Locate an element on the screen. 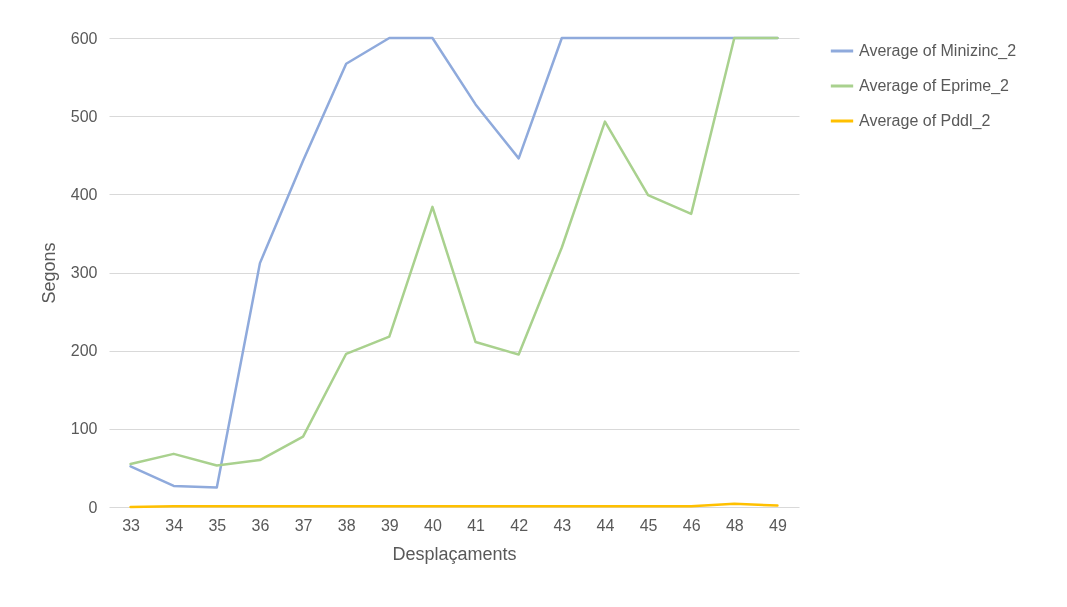  legend-label: Average of Pddl_2 is located at coordinates (925, 121).